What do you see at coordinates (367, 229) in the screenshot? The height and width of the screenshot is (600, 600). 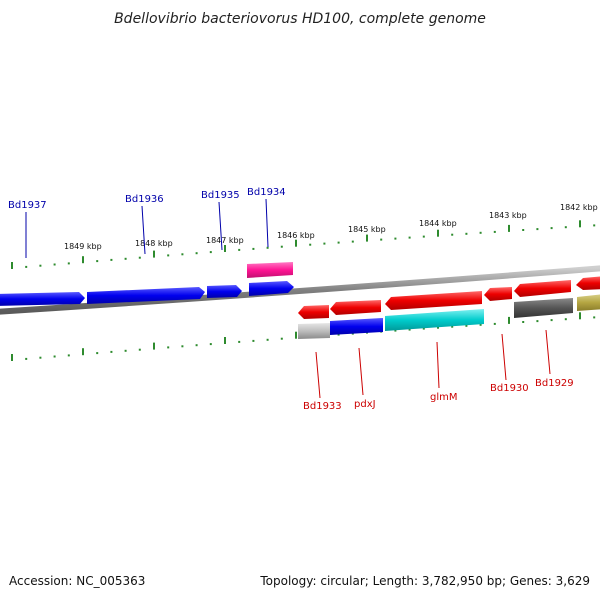 I see `kbp-label-1845: 1845 kbp` at bounding box center [367, 229].